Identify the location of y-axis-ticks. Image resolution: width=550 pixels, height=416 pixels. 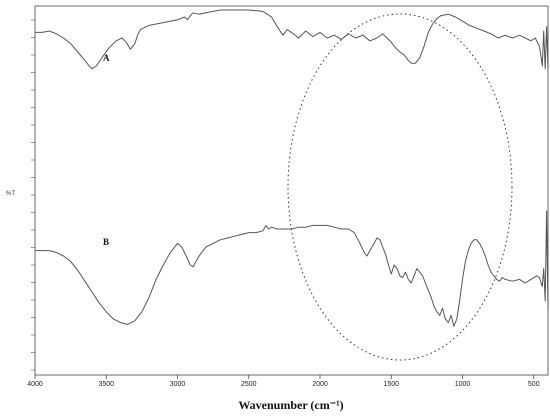
(33, 195).